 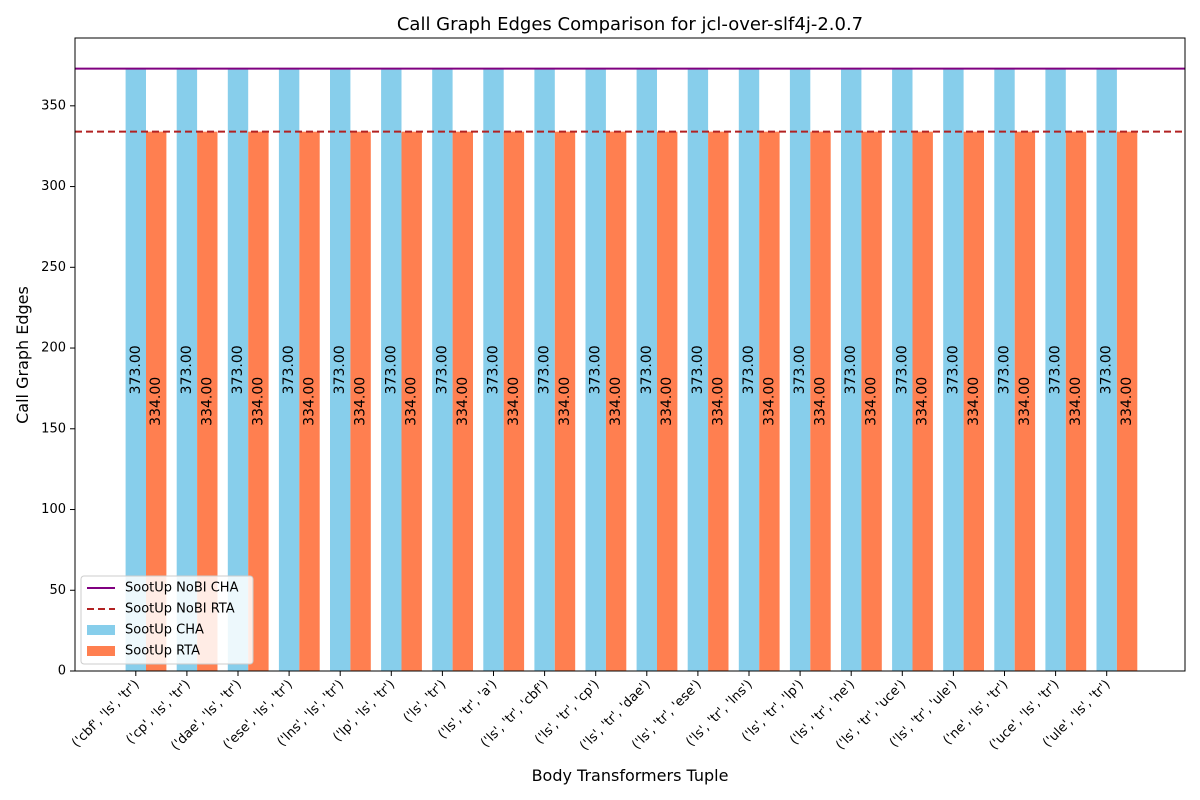 I want to click on y-tick-label: 300, so click(x=53, y=186).